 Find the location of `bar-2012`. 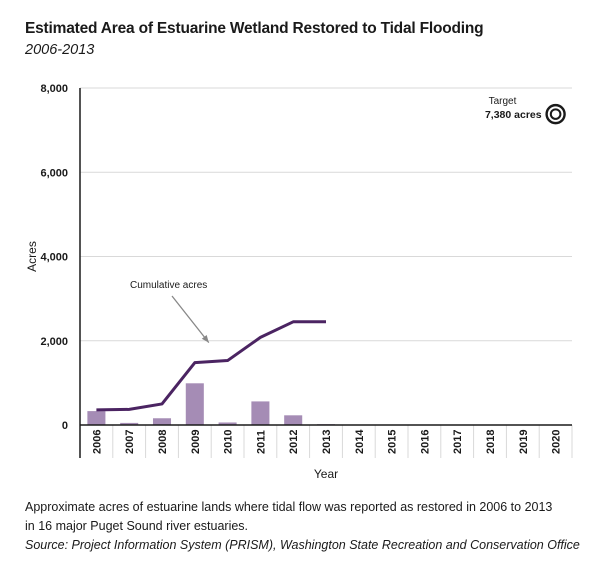

bar-2012 is located at coordinates (293, 420).